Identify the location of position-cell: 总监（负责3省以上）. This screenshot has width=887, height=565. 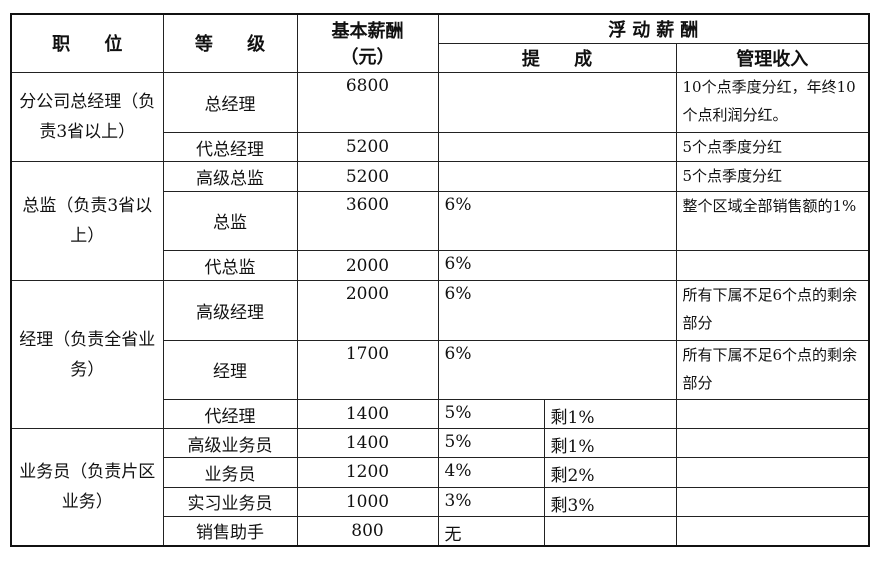
(87, 221).